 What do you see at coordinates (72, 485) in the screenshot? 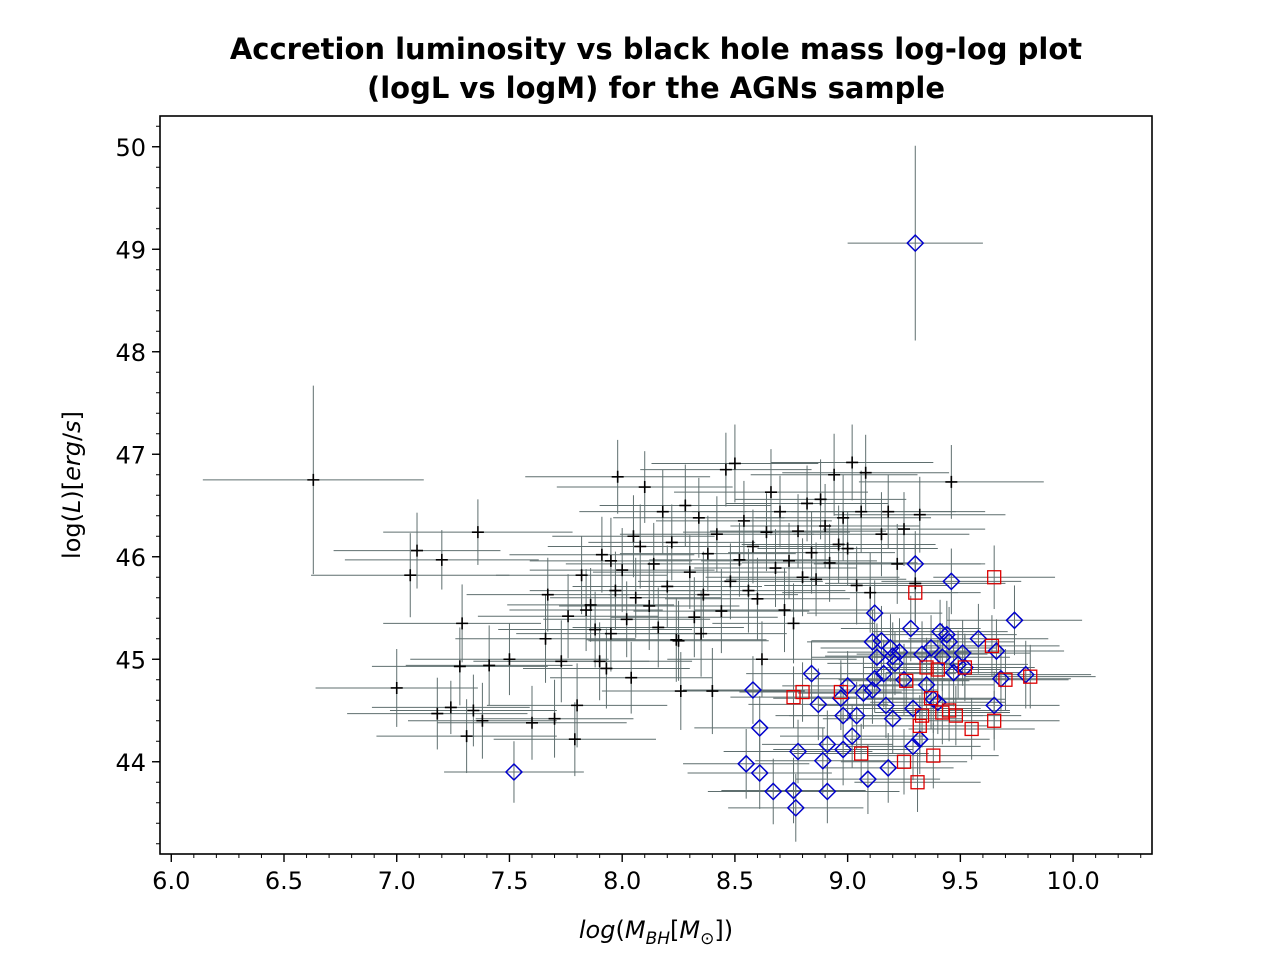
I see `y-axis-label: log(L)[erg/s]` at bounding box center [72, 485].